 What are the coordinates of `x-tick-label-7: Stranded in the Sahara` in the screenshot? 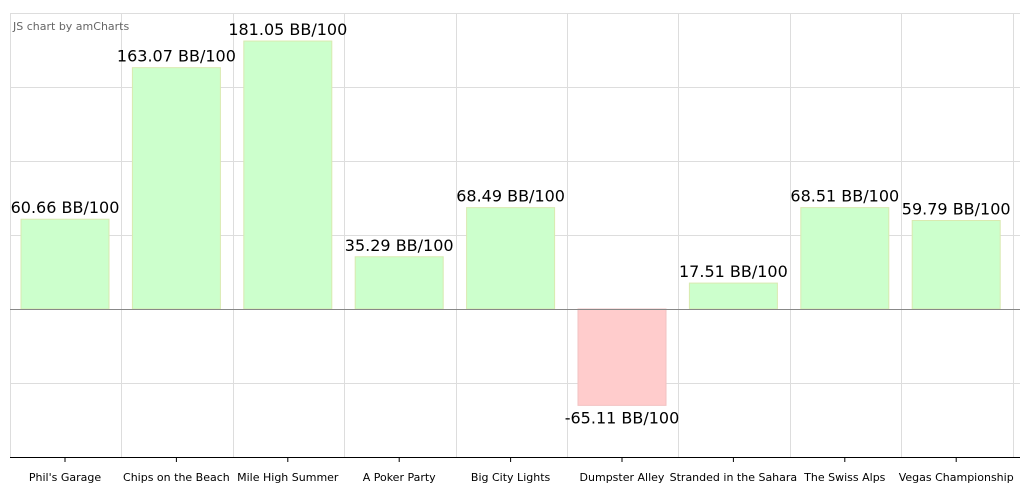 It's located at (734, 477).